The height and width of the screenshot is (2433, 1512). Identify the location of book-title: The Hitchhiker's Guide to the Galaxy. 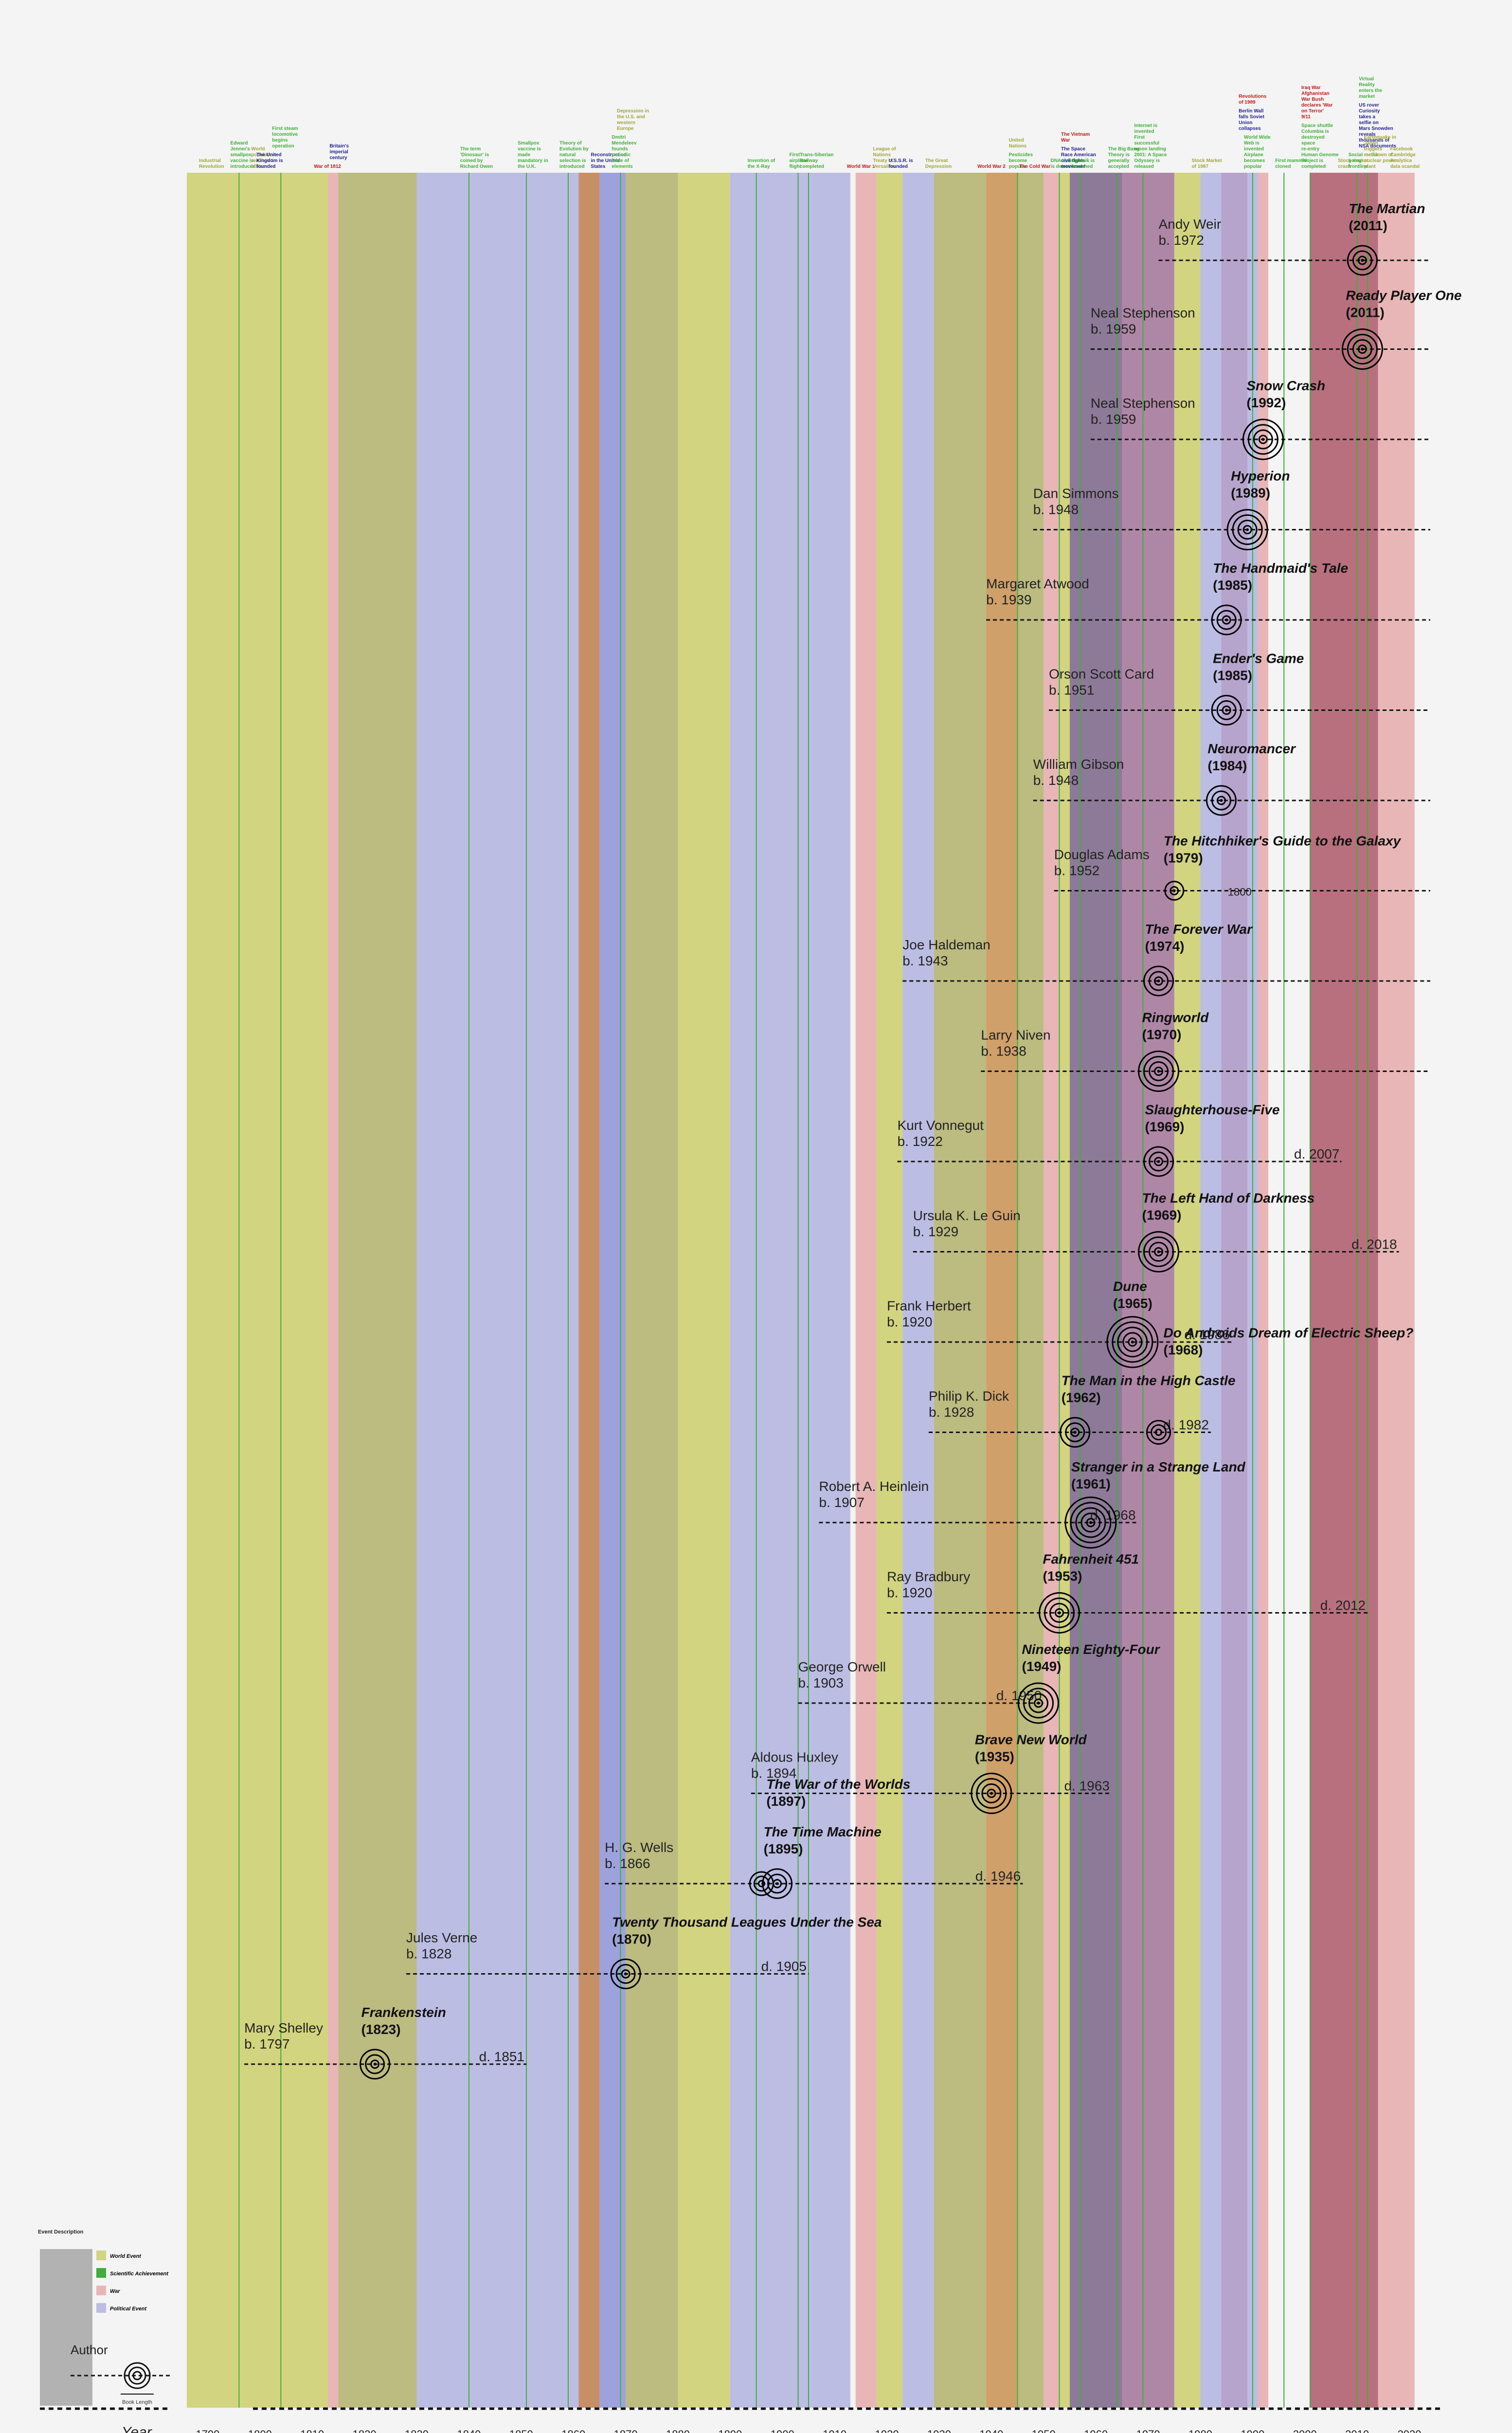
(1283, 841).